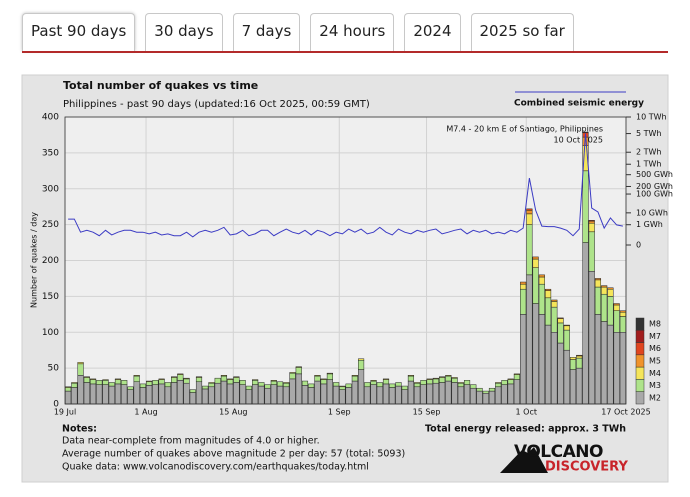 Image resolution: width=690 pixels, height=497 pixels. What do you see at coordinates (184, 32) in the screenshot?
I see `tab: 30 days` at bounding box center [184, 32].